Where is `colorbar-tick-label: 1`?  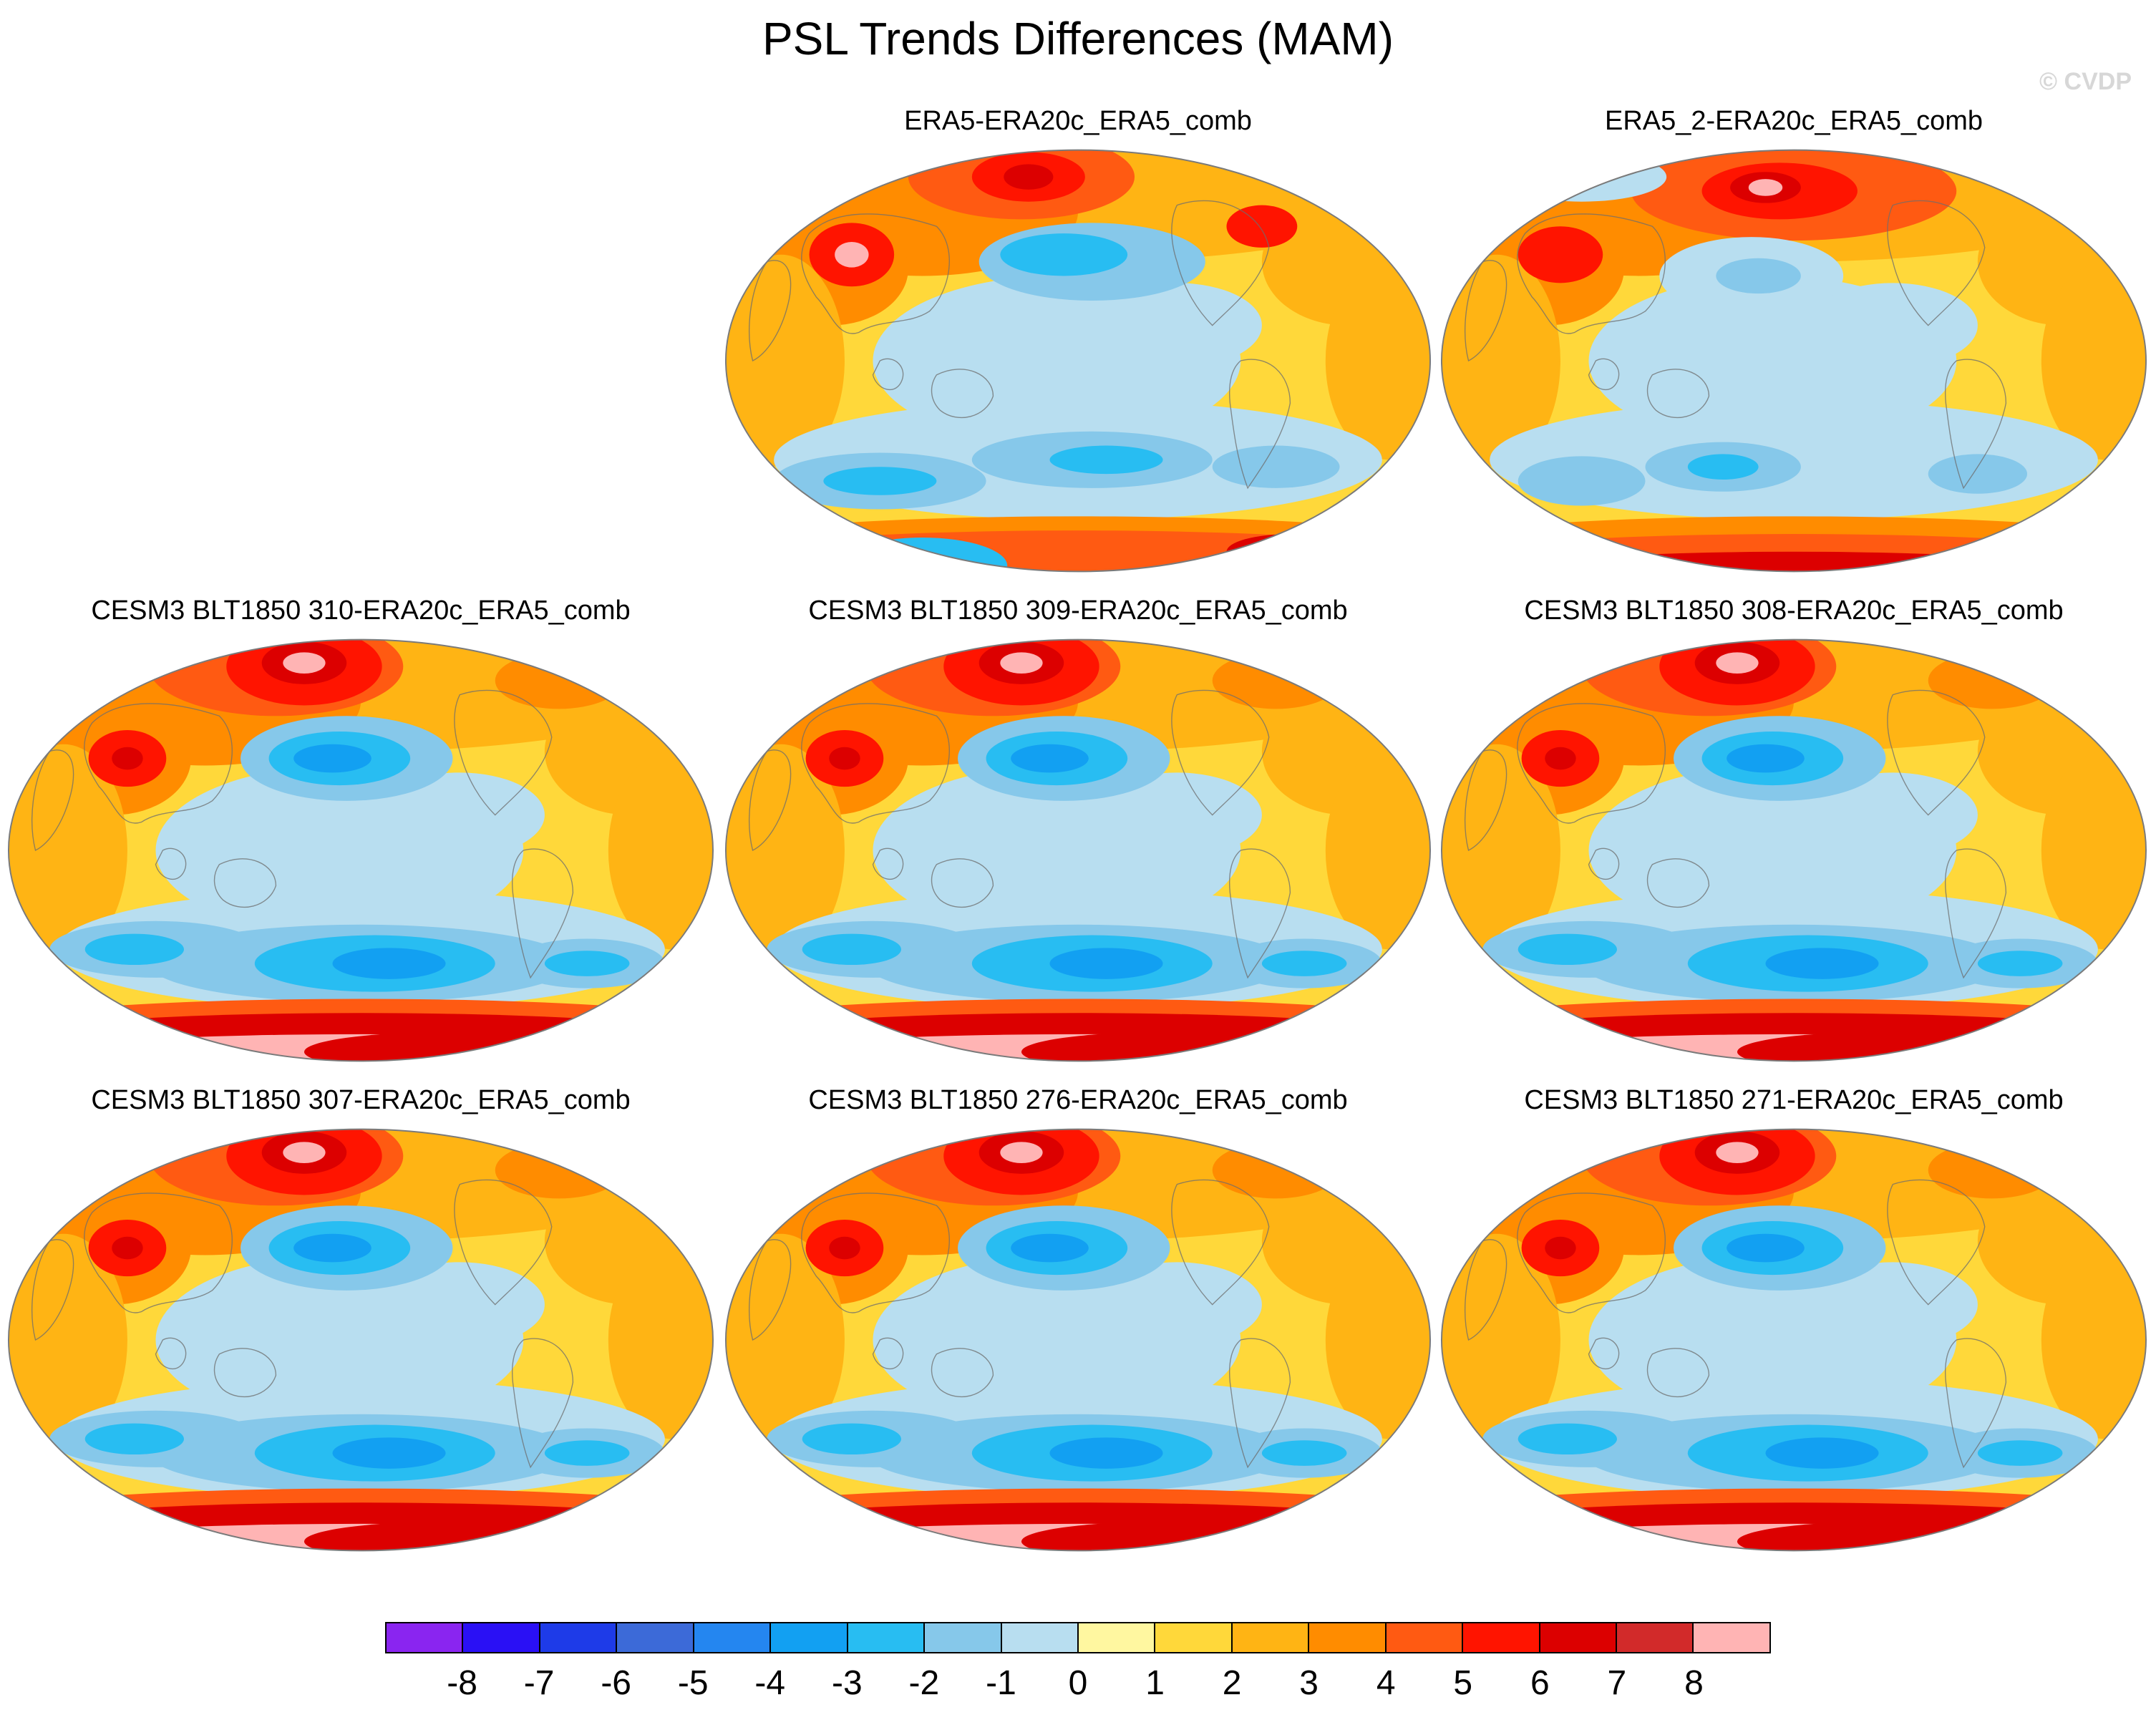
colorbar-tick-label: 1 is located at coordinates (1155, 1683).